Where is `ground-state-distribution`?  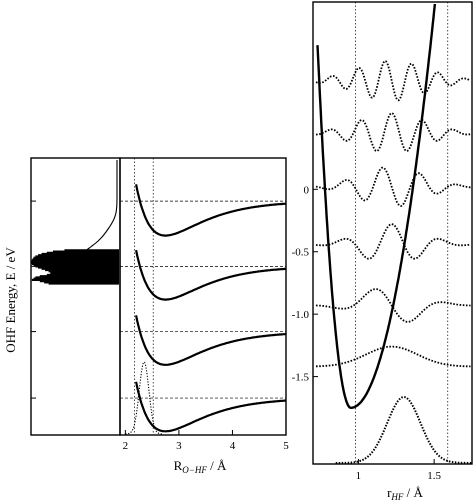
ground-state-distribution is located at coordinates (403, 429).